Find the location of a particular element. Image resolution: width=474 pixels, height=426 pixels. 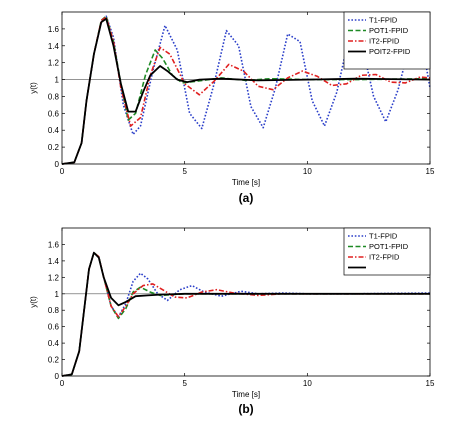

legend-box is located at coordinates (387, 40).